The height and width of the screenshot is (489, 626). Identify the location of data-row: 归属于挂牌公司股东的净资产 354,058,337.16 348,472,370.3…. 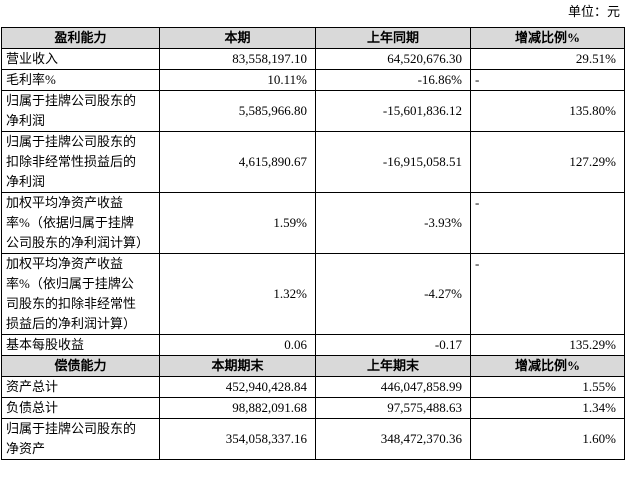
(313, 439).